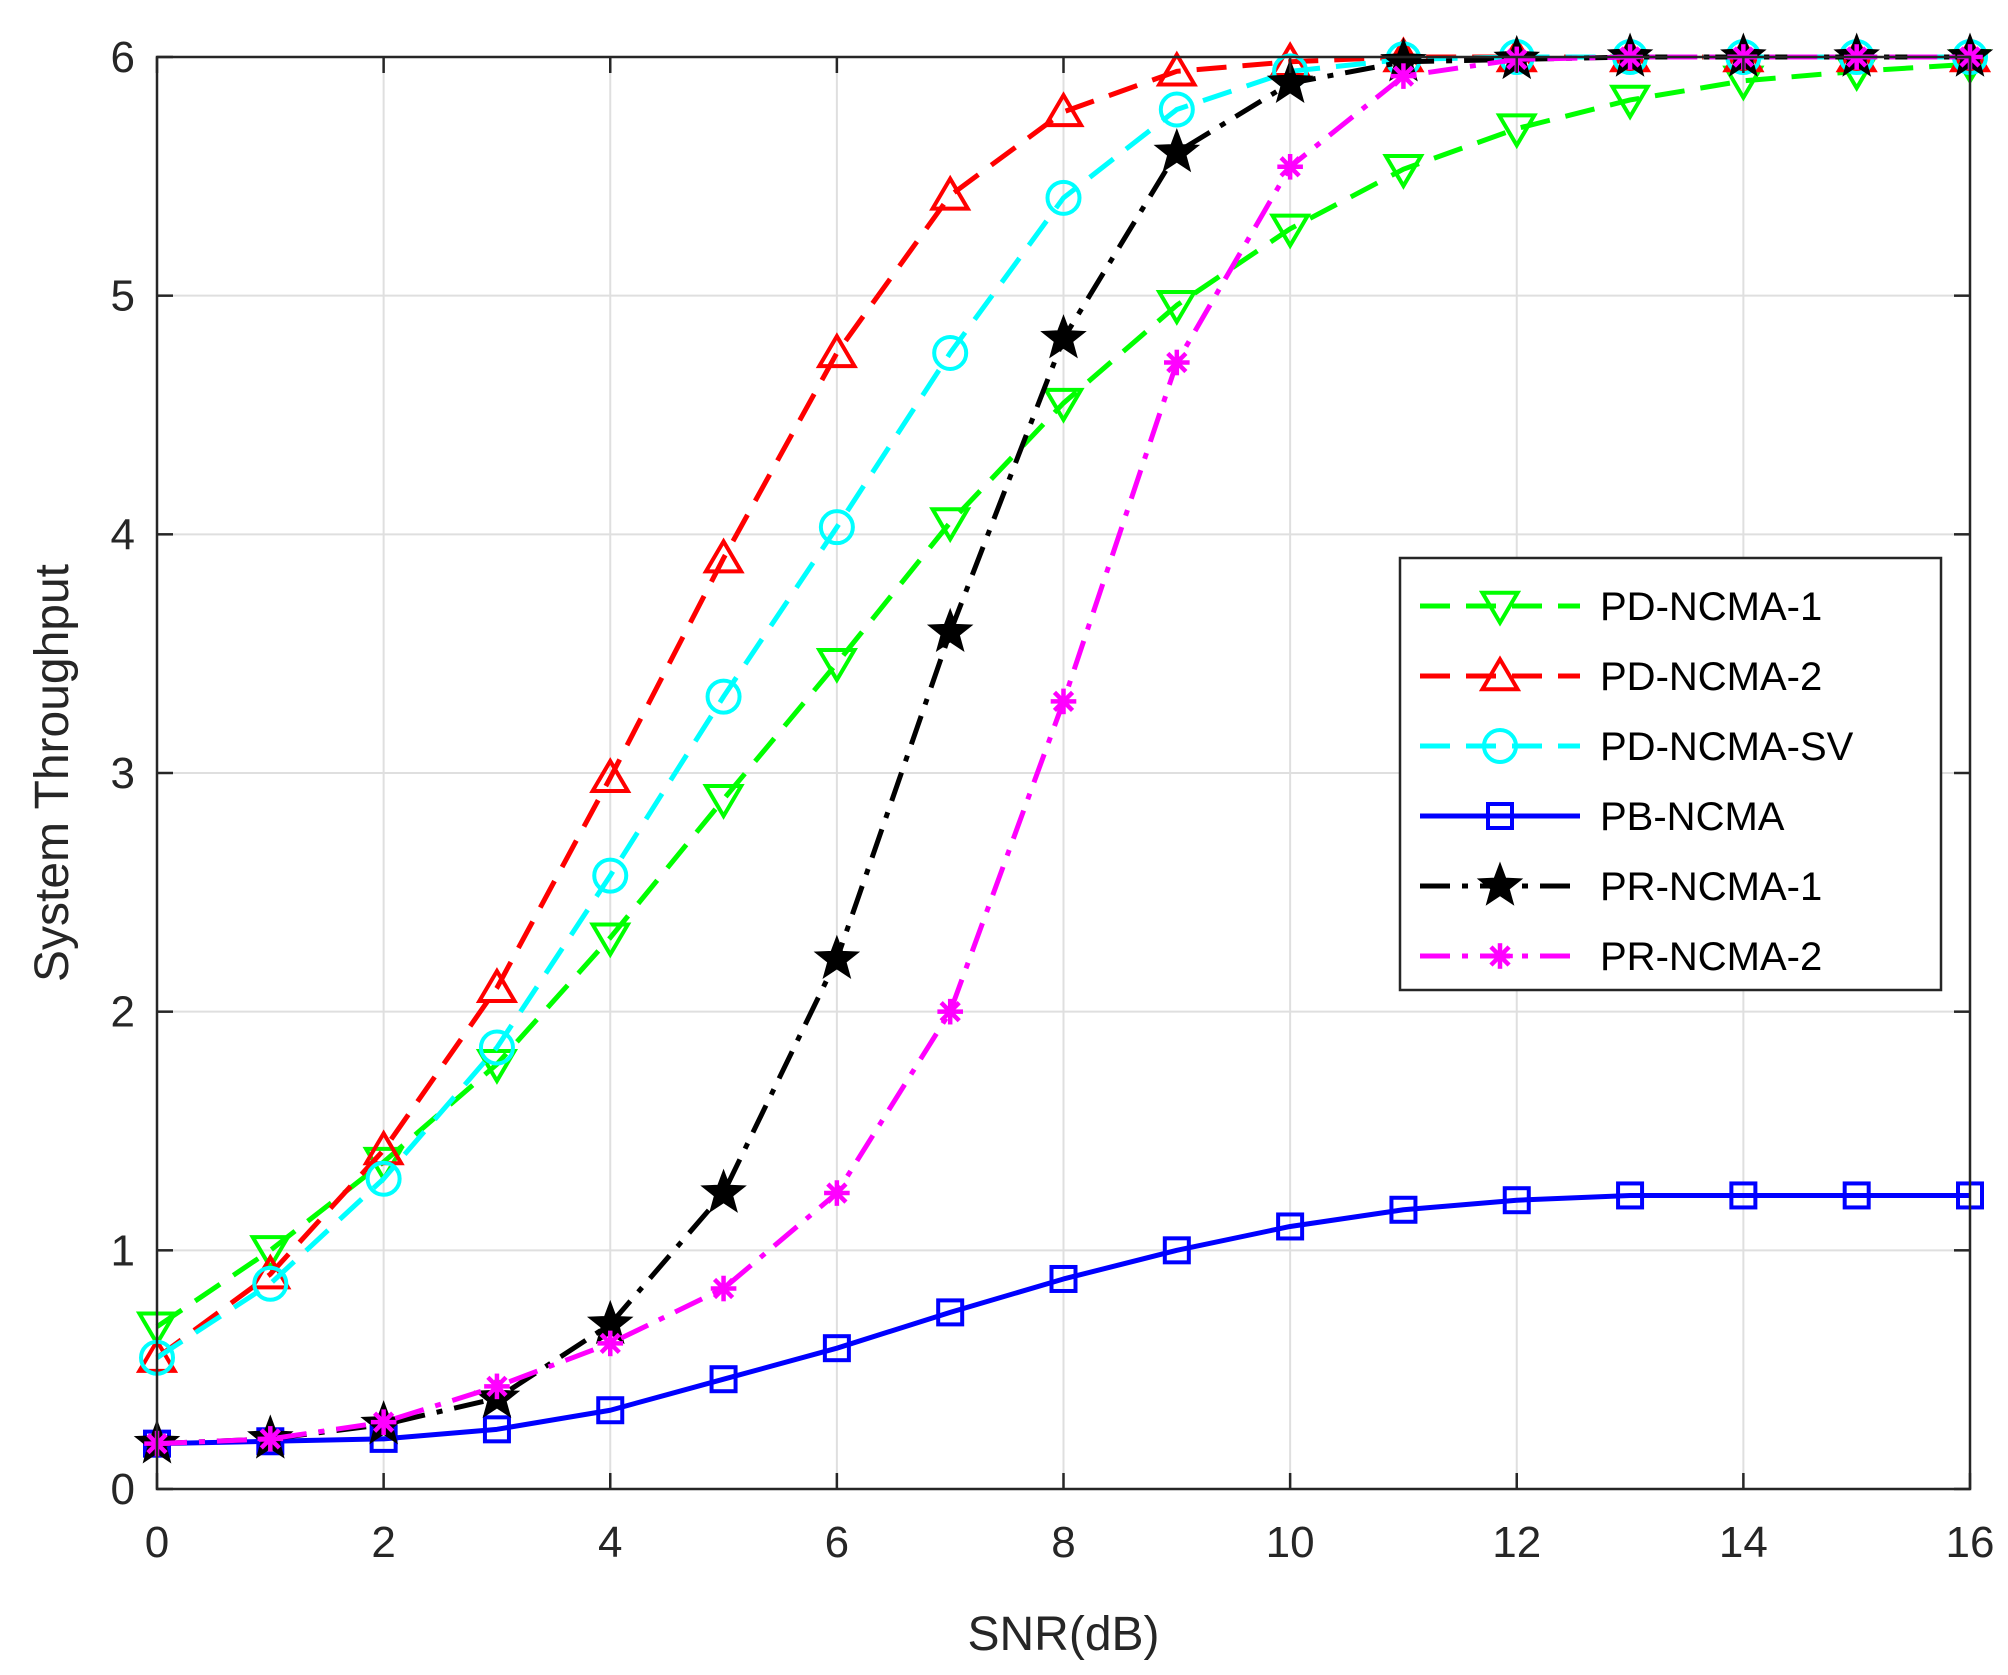 This screenshot has height=1675, width=2008. What do you see at coordinates (123, 1489) in the screenshot?
I see `y-tick-label: 0` at bounding box center [123, 1489].